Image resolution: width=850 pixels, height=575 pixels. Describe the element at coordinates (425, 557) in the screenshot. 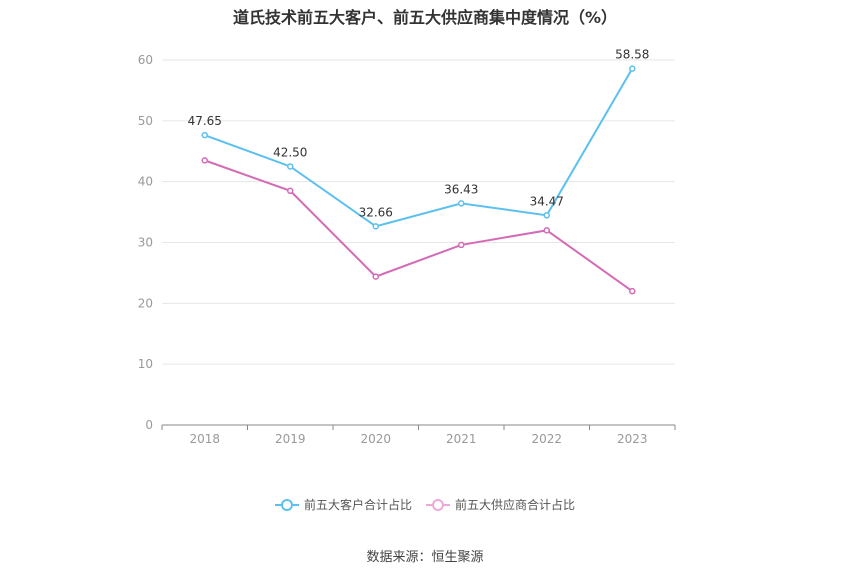

I see `source-note: 数据来源：恒生聚源` at that location.